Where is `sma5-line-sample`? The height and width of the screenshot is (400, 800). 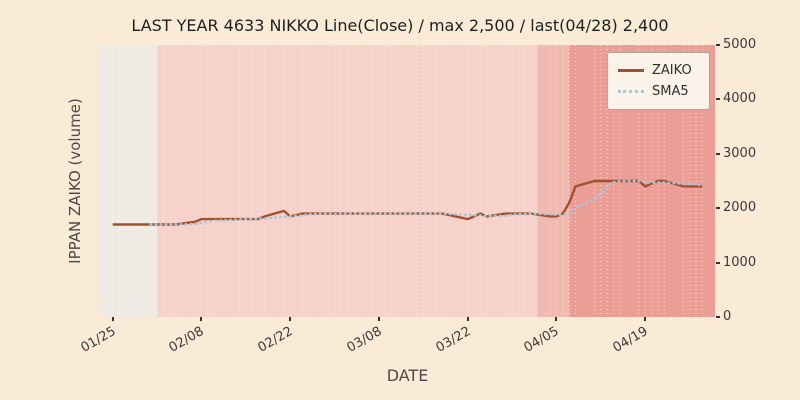
sma5-line-sample is located at coordinates (631, 91).